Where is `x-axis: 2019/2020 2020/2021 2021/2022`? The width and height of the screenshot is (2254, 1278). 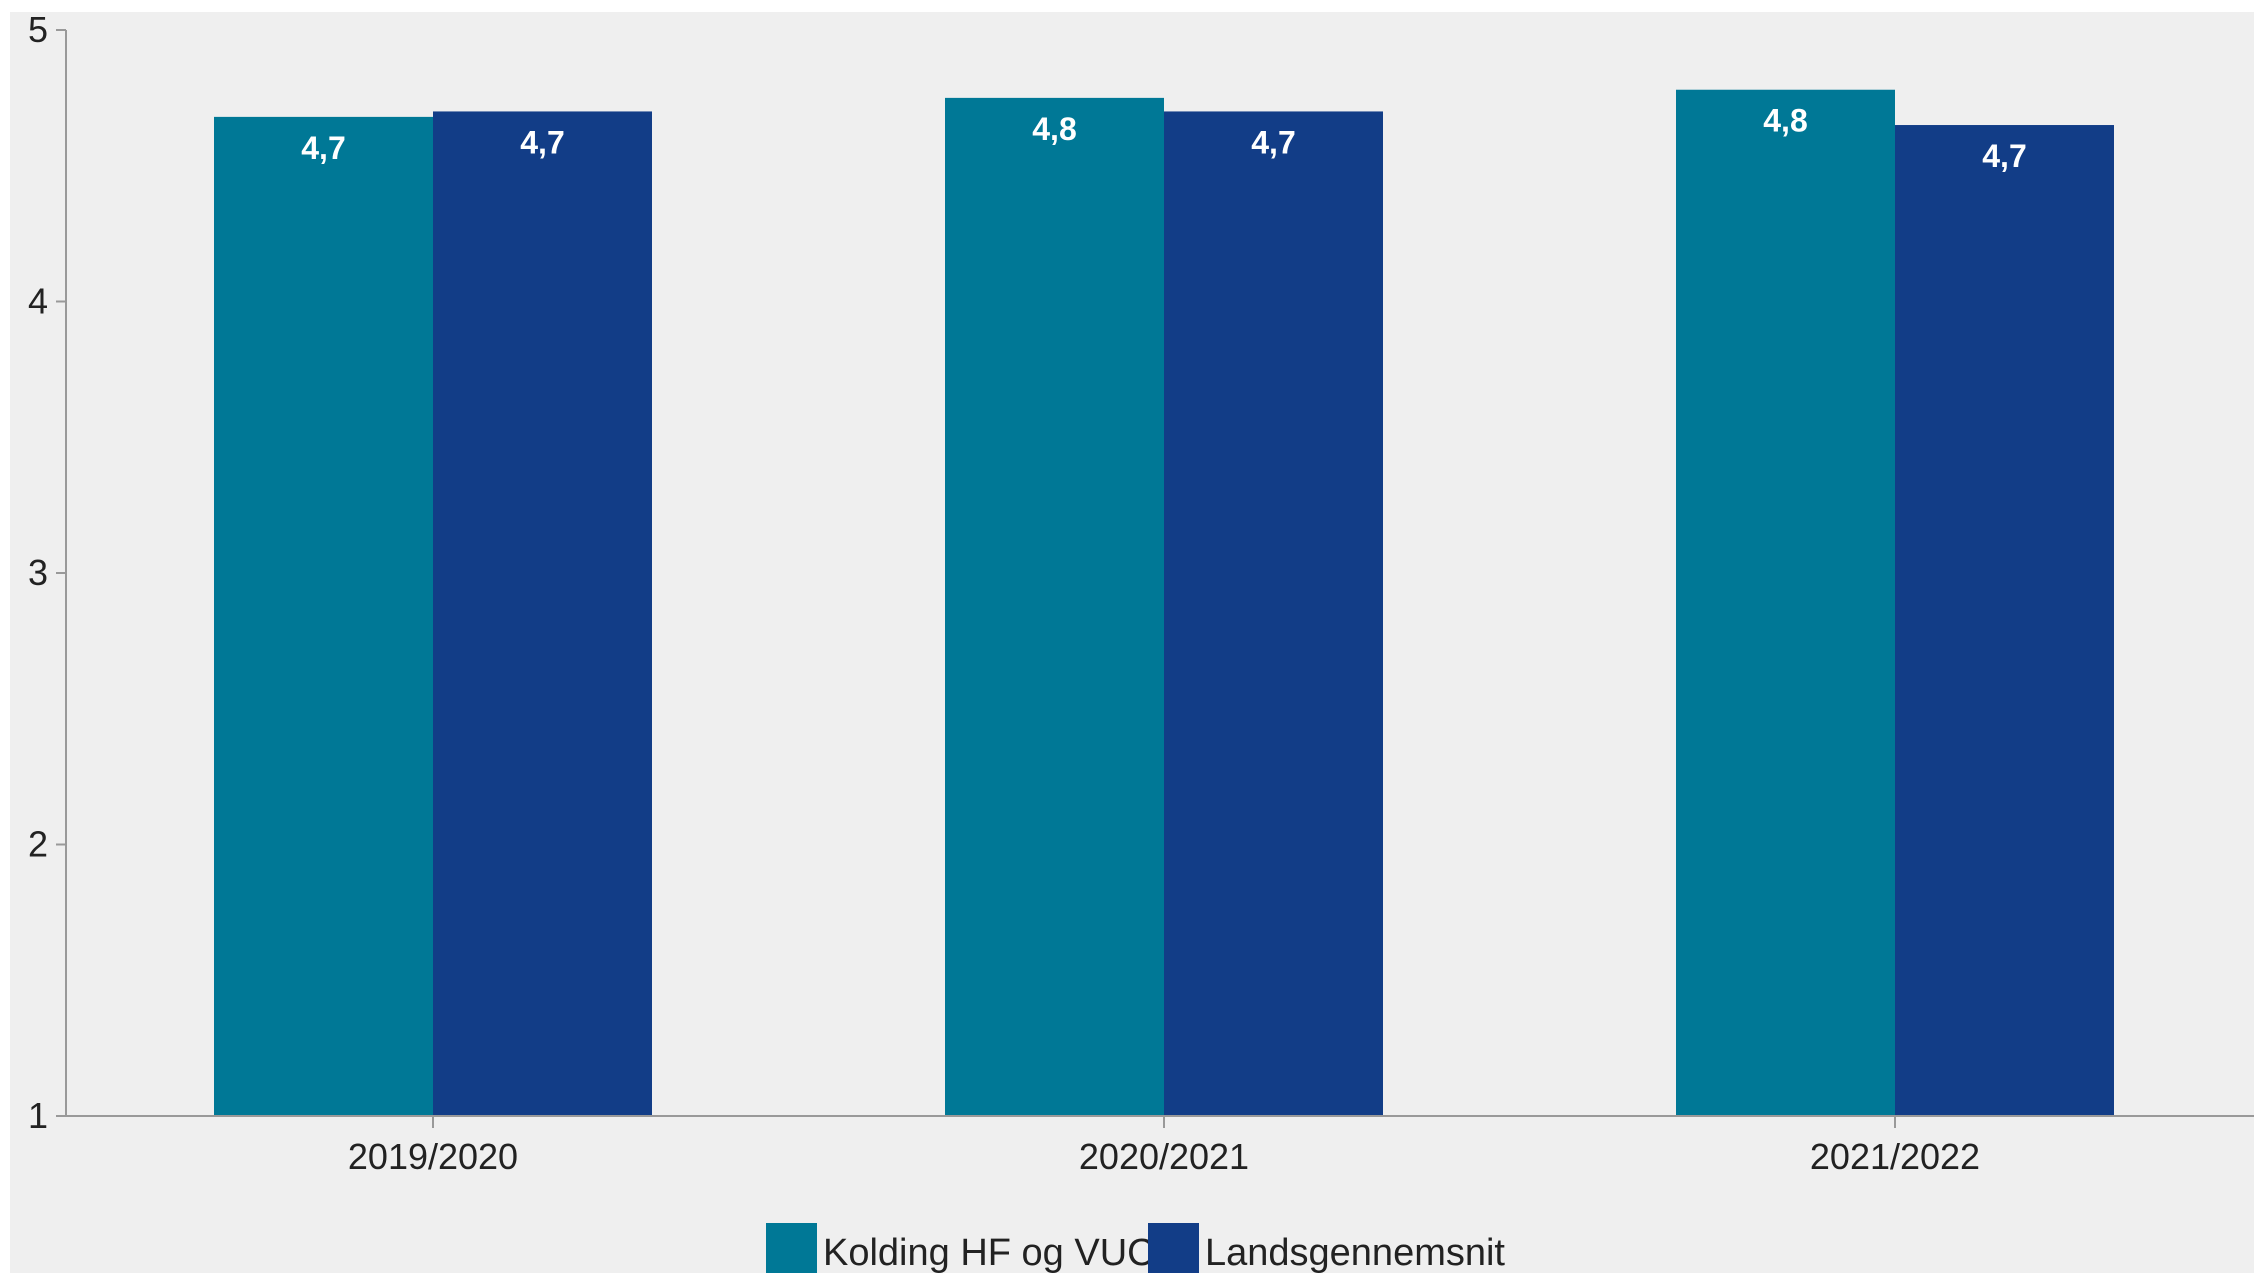
x-axis: 2019/2020 2020/2021 2021/2022 is located at coordinates (1160, 1146).